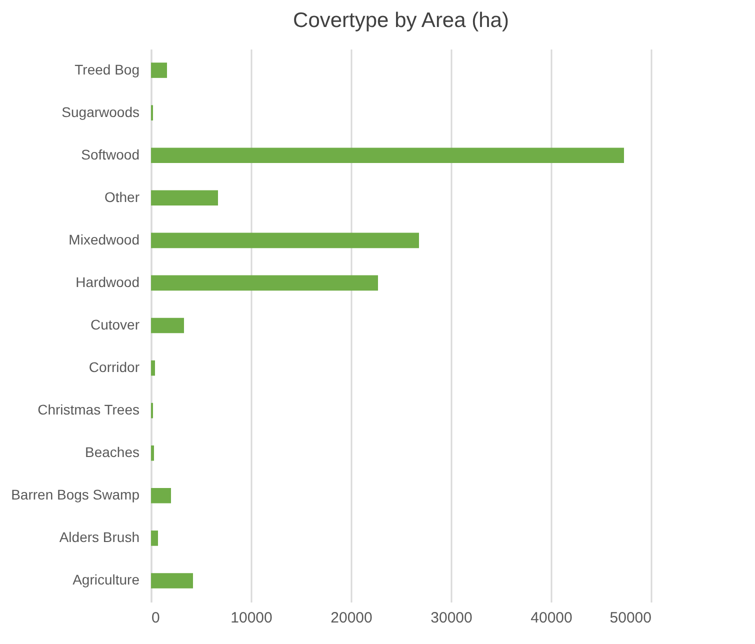  Describe the element at coordinates (401, 20) in the screenshot. I see `chart-title: Covertype by Area (ha)` at that location.